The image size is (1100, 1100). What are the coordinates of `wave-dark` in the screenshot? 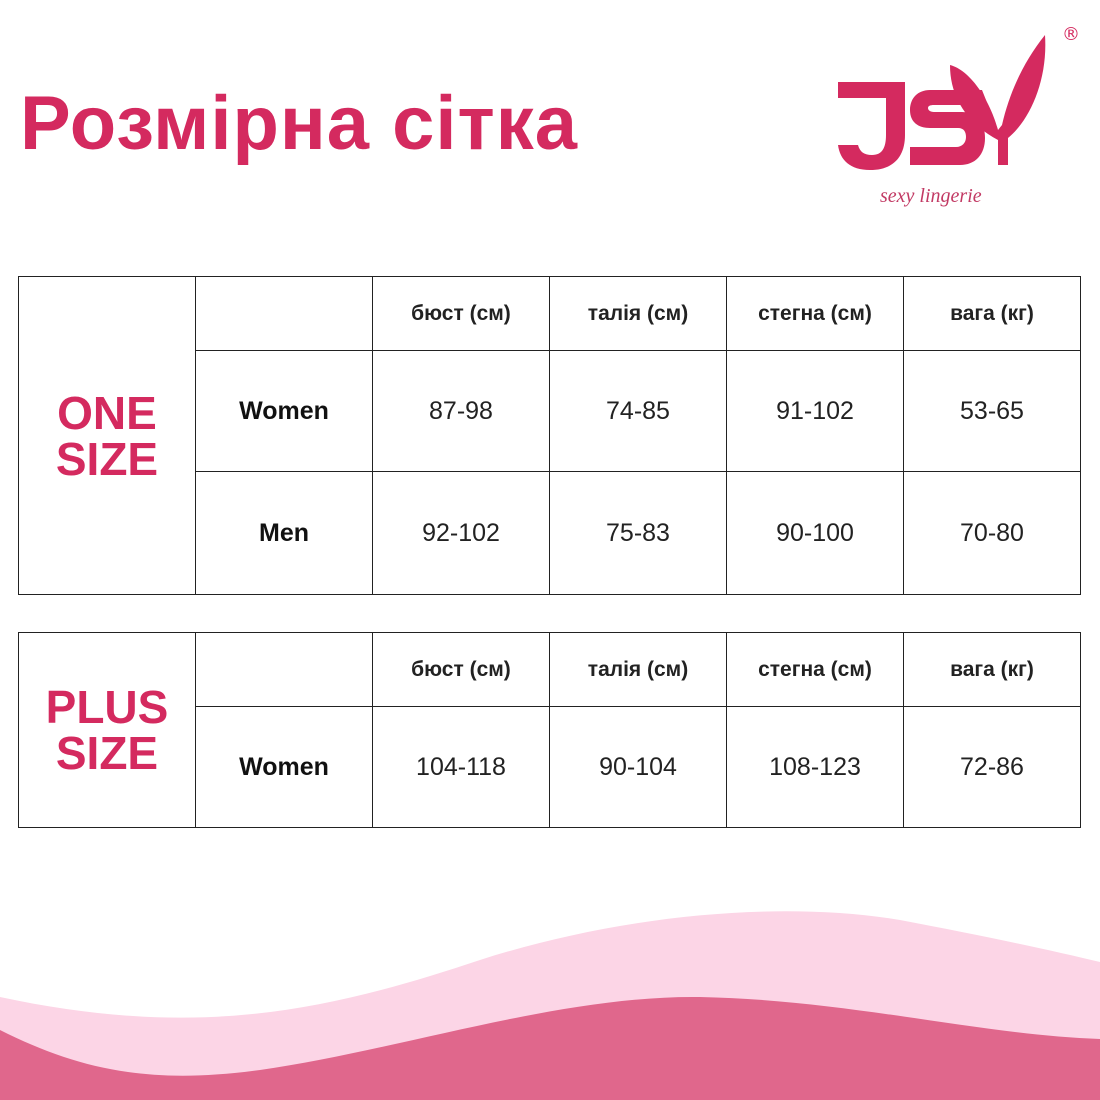 It's located at (550, 1048).